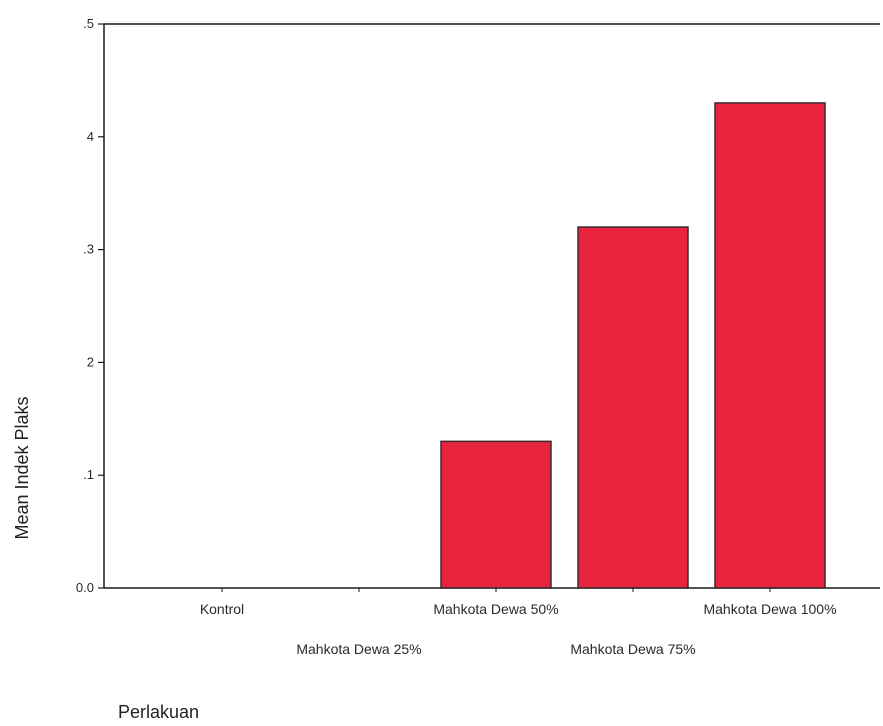  I want to click on x-tick-label: Mahkota Dewa 100%, so click(769, 609).